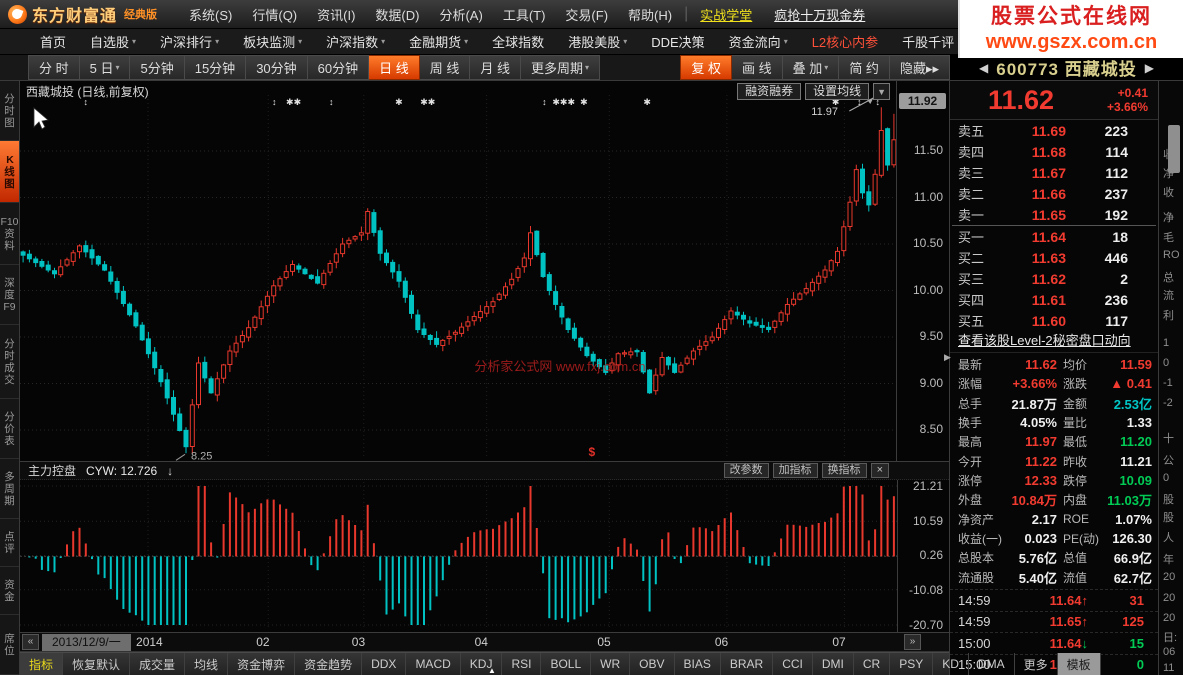 The height and width of the screenshot is (675, 1183). What do you see at coordinates (947, 357) in the screenshot?
I see `panel-collapse-handle: ▶` at bounding box center [947, 357].